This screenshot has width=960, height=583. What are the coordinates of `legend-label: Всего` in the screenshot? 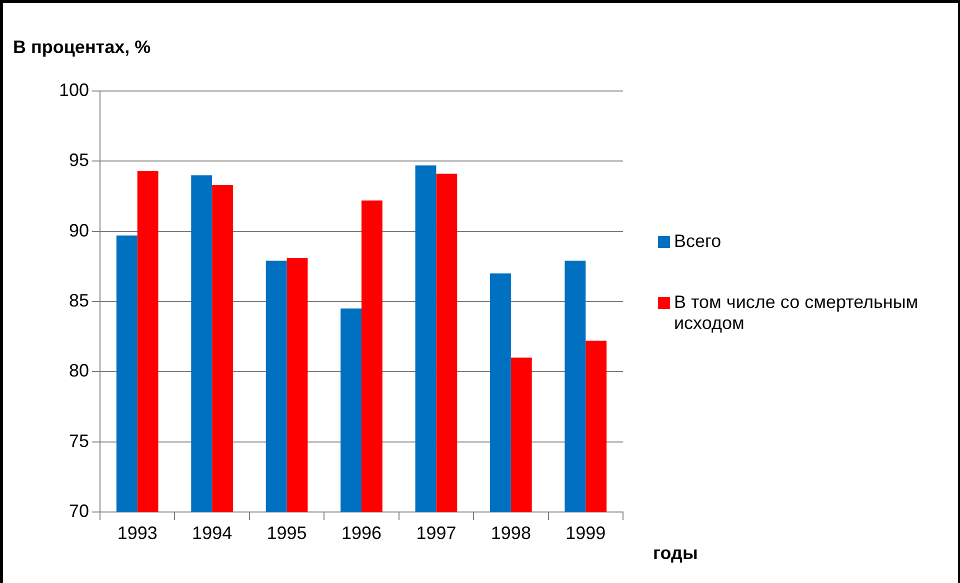 It's located at (698, 241).